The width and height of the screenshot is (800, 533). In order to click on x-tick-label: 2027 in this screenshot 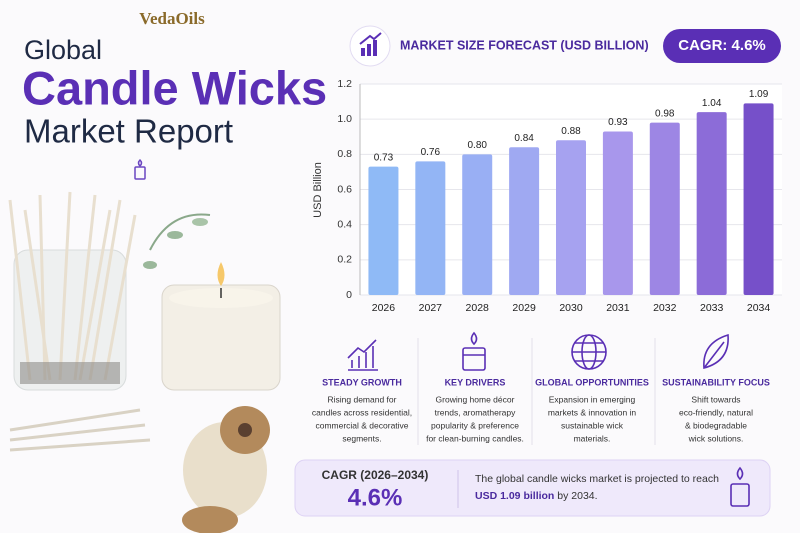, I will do `click(431, 308)`.